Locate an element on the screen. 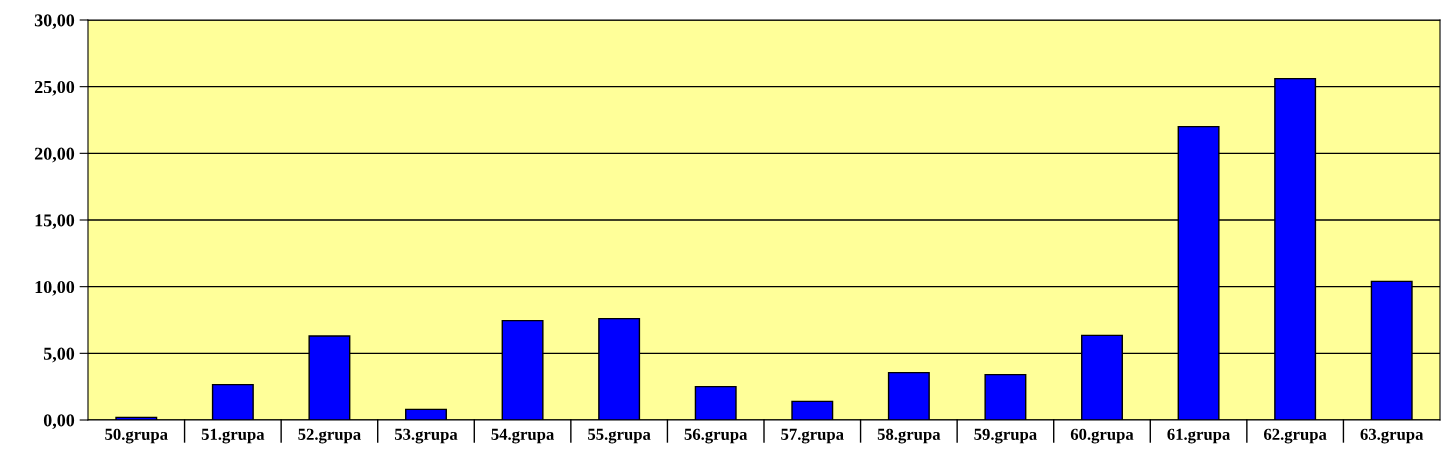 This screenshot has width=1443, height=451. x-tick-label: 61.grupa is located at coordinates (1199, 436).